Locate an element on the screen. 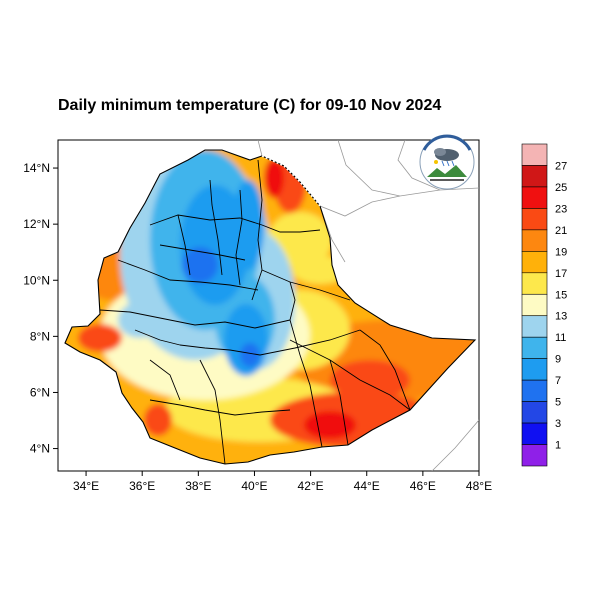  agency-logo is located at coordinates (447, 162).